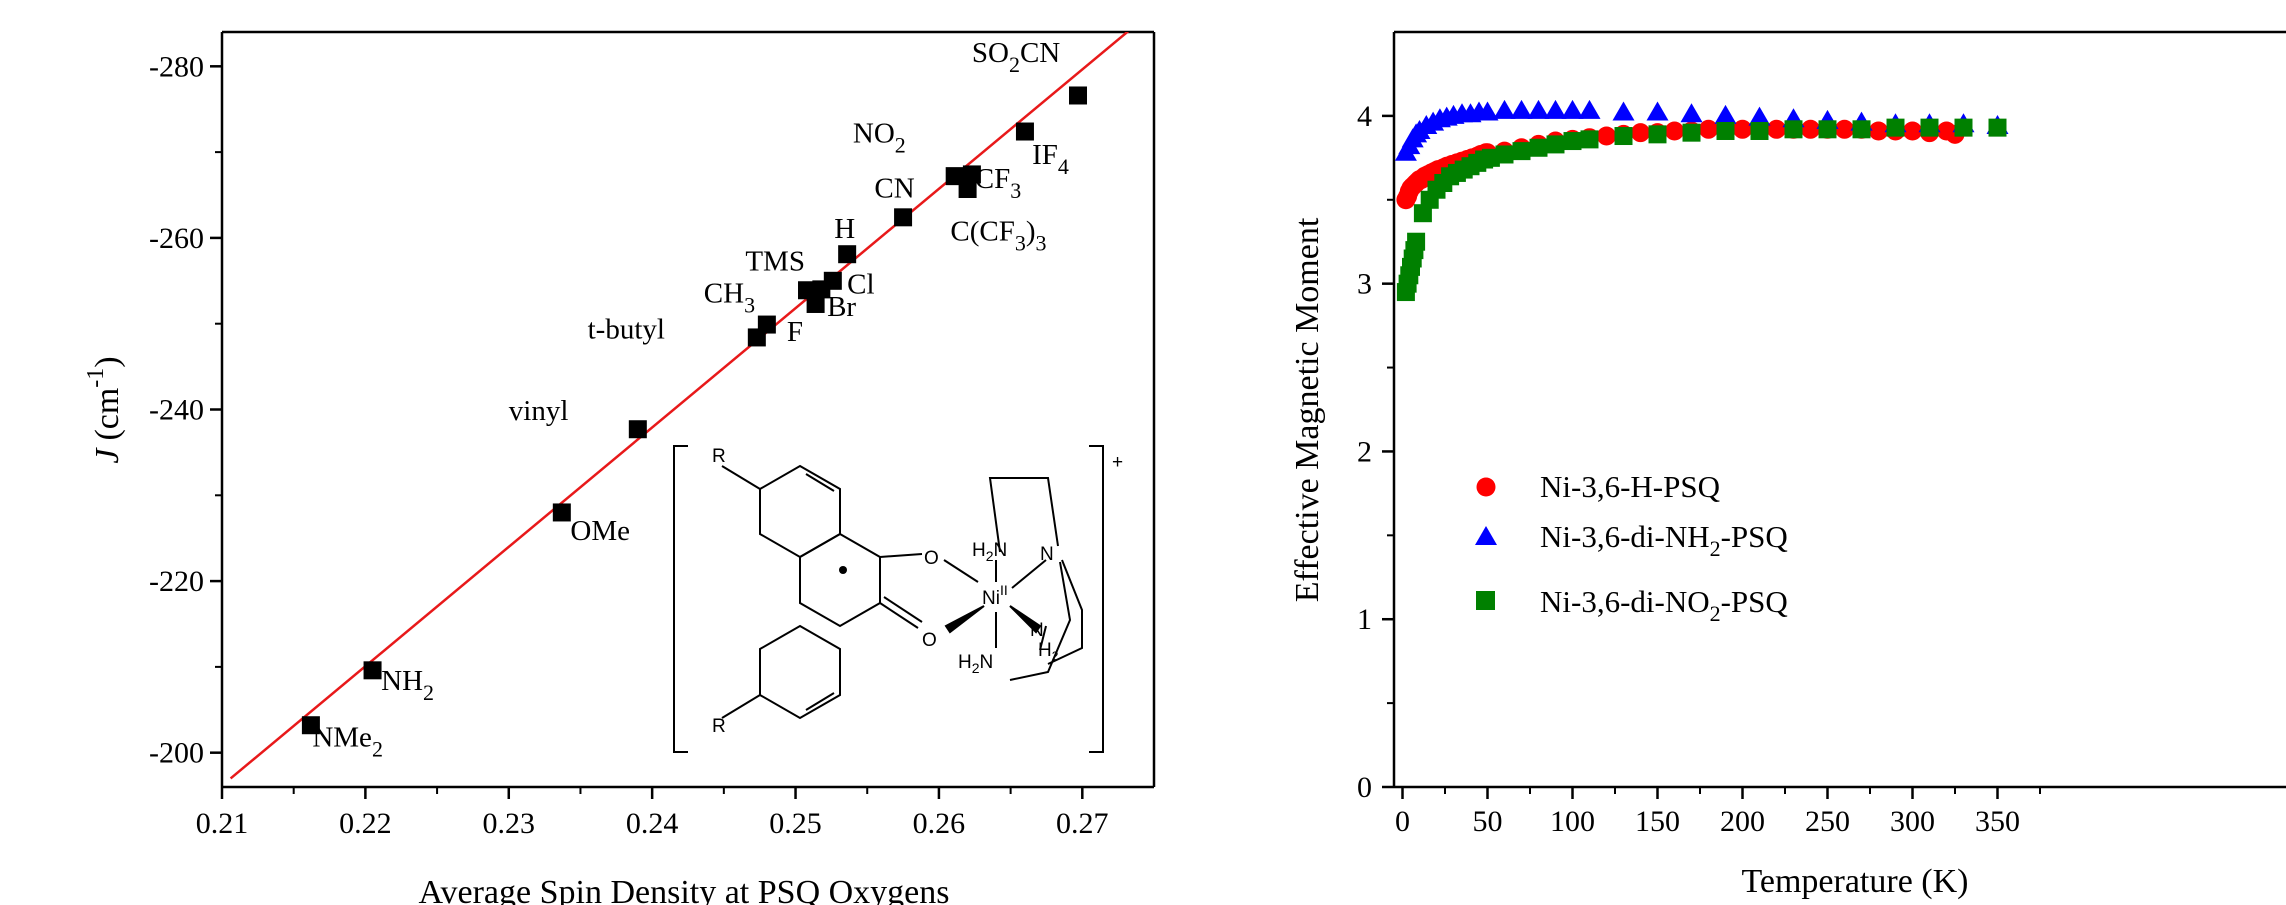 Image resolution: width=2286 pixels, height=905 pixels. What do you see at coordinates (1041, 242) in the screenshot?
I see `left-point-label-14-sub2: 3` at bounding box center [1041, 242].